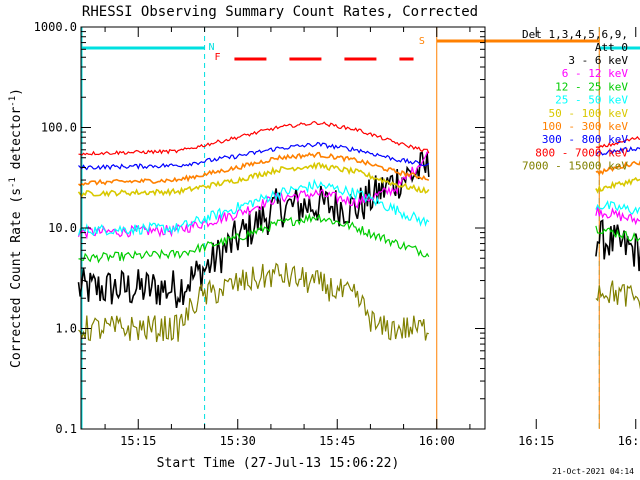  I want to click on x-tick-label: 16:15, so click(536, 441).